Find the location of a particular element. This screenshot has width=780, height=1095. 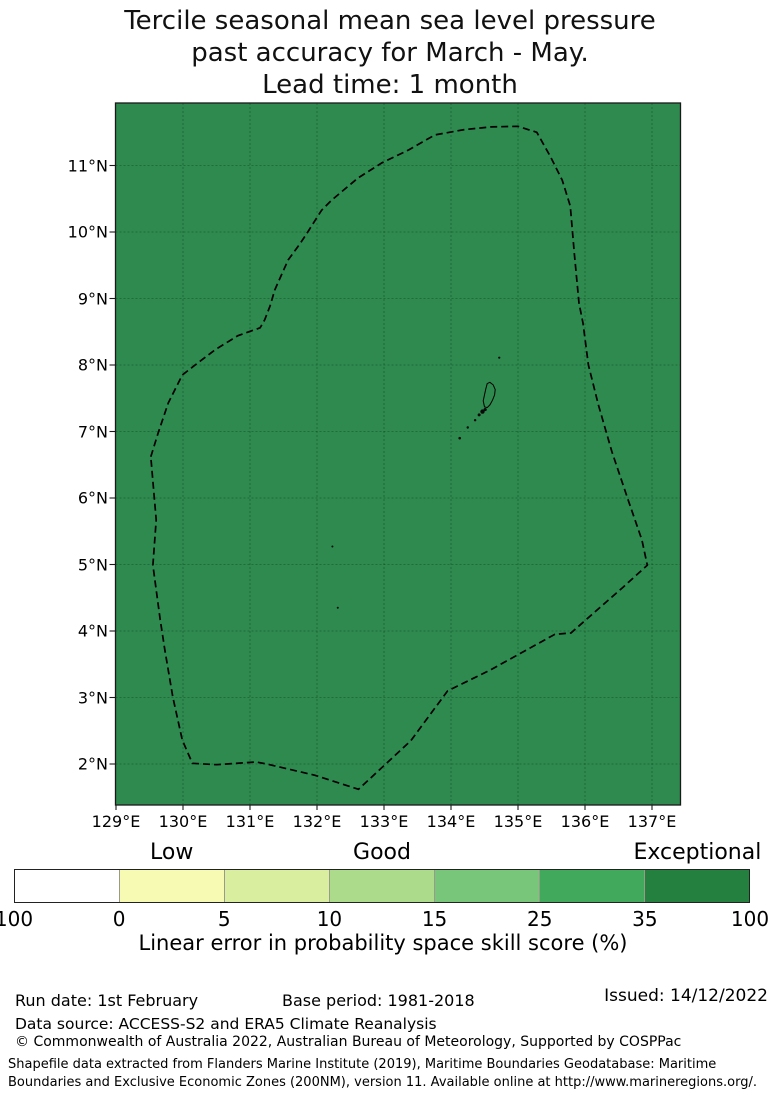

y-tick-label-8°N: 8°N is located at coordinates (92, 365).